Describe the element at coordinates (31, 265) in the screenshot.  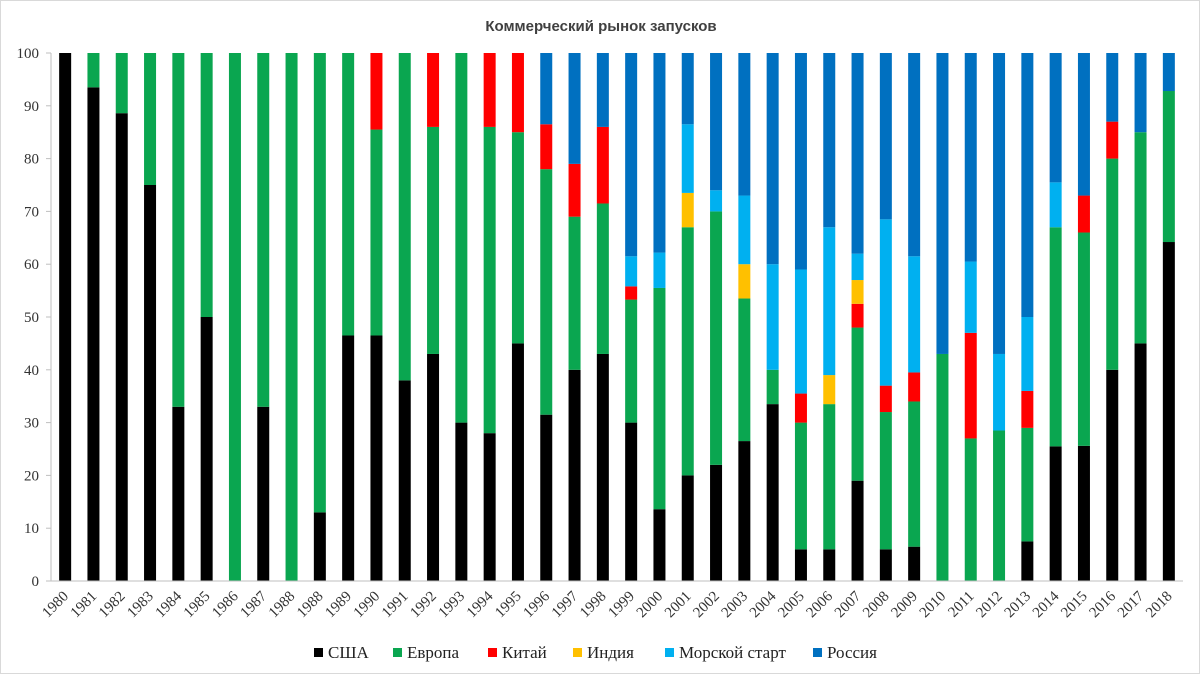
I see `y-tick-label: 60` at that location.